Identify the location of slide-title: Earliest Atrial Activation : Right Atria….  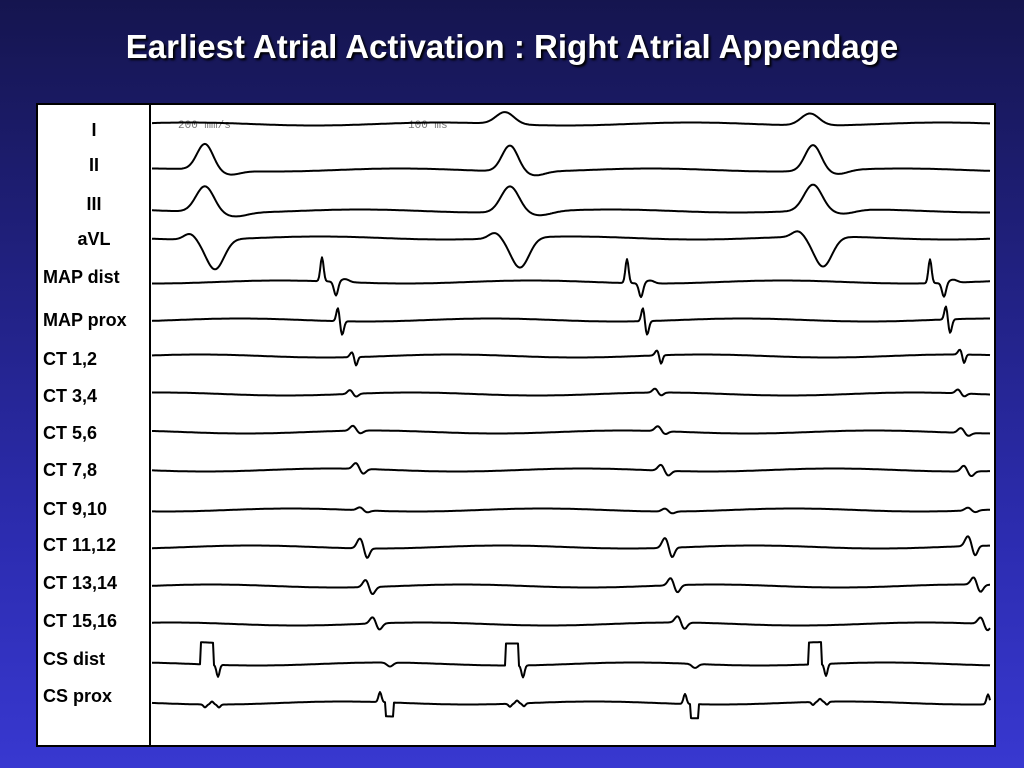
(512, 46).